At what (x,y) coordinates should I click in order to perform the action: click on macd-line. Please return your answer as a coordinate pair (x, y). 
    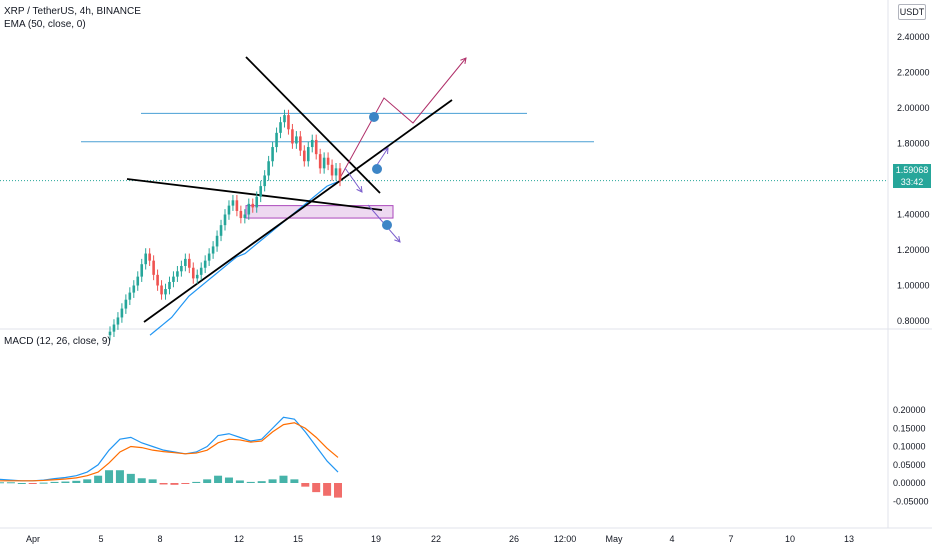
    Looking at the image, I should click on (169, 449).